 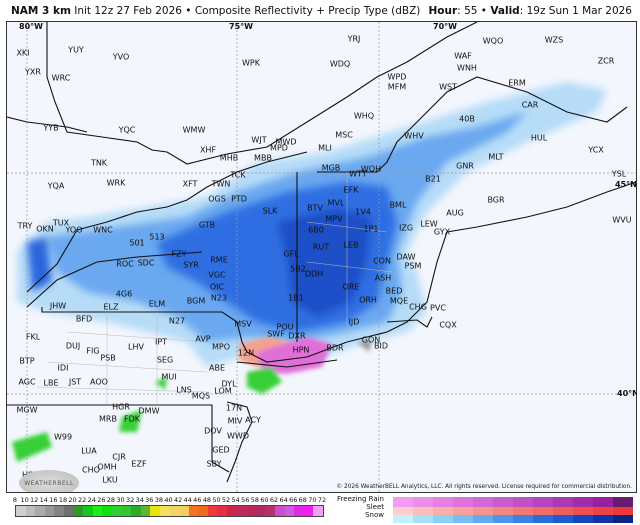 I want to click on station-label: DUJ, so click(x=73, y=346).